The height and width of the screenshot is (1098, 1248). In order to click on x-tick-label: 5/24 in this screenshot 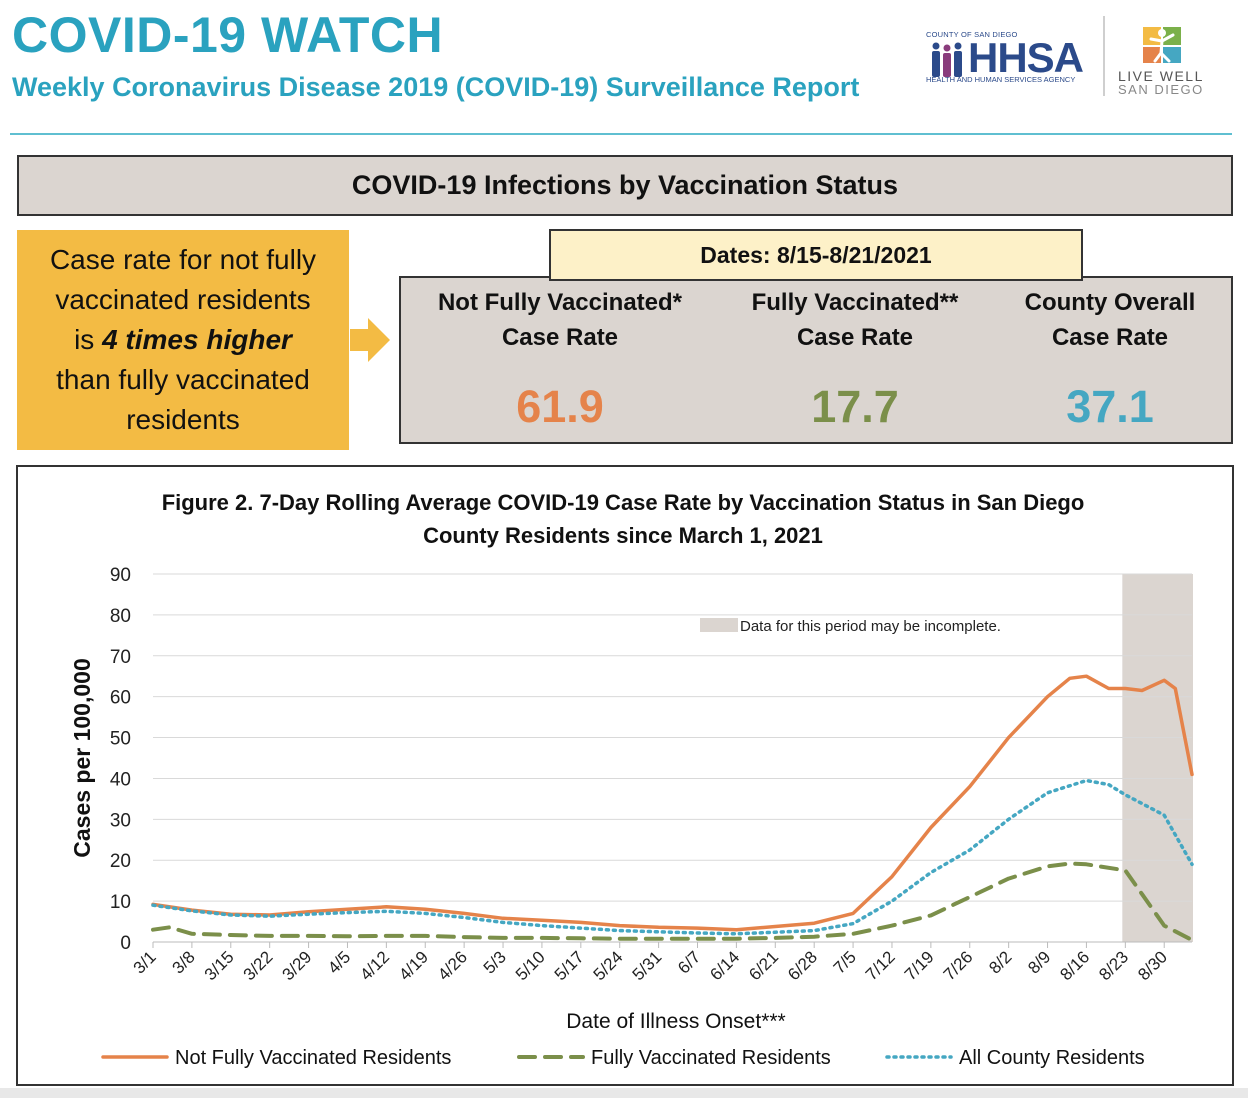, I will do `click(608, 965)`.